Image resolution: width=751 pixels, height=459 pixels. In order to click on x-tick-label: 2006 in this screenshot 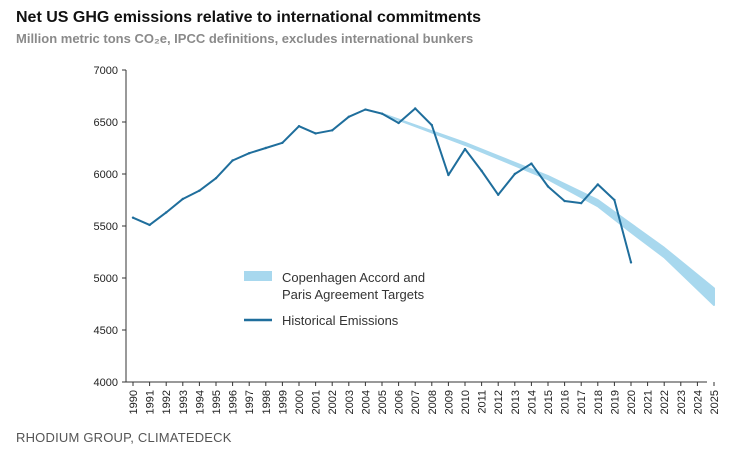, I will do `click(400, 402)`.